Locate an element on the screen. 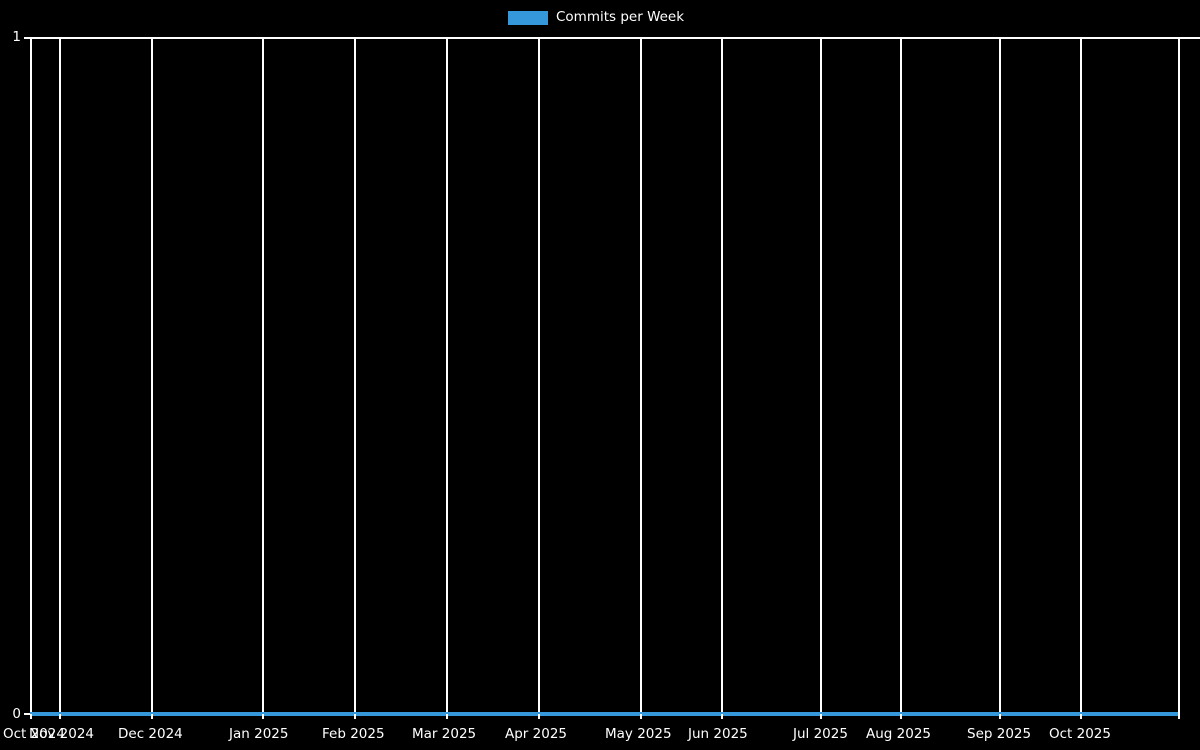 The height and width of the screenshot is (750, 1200). x-axis-tick-label-feb-2025: Feb 2025 is located at coordinates (353, 734).